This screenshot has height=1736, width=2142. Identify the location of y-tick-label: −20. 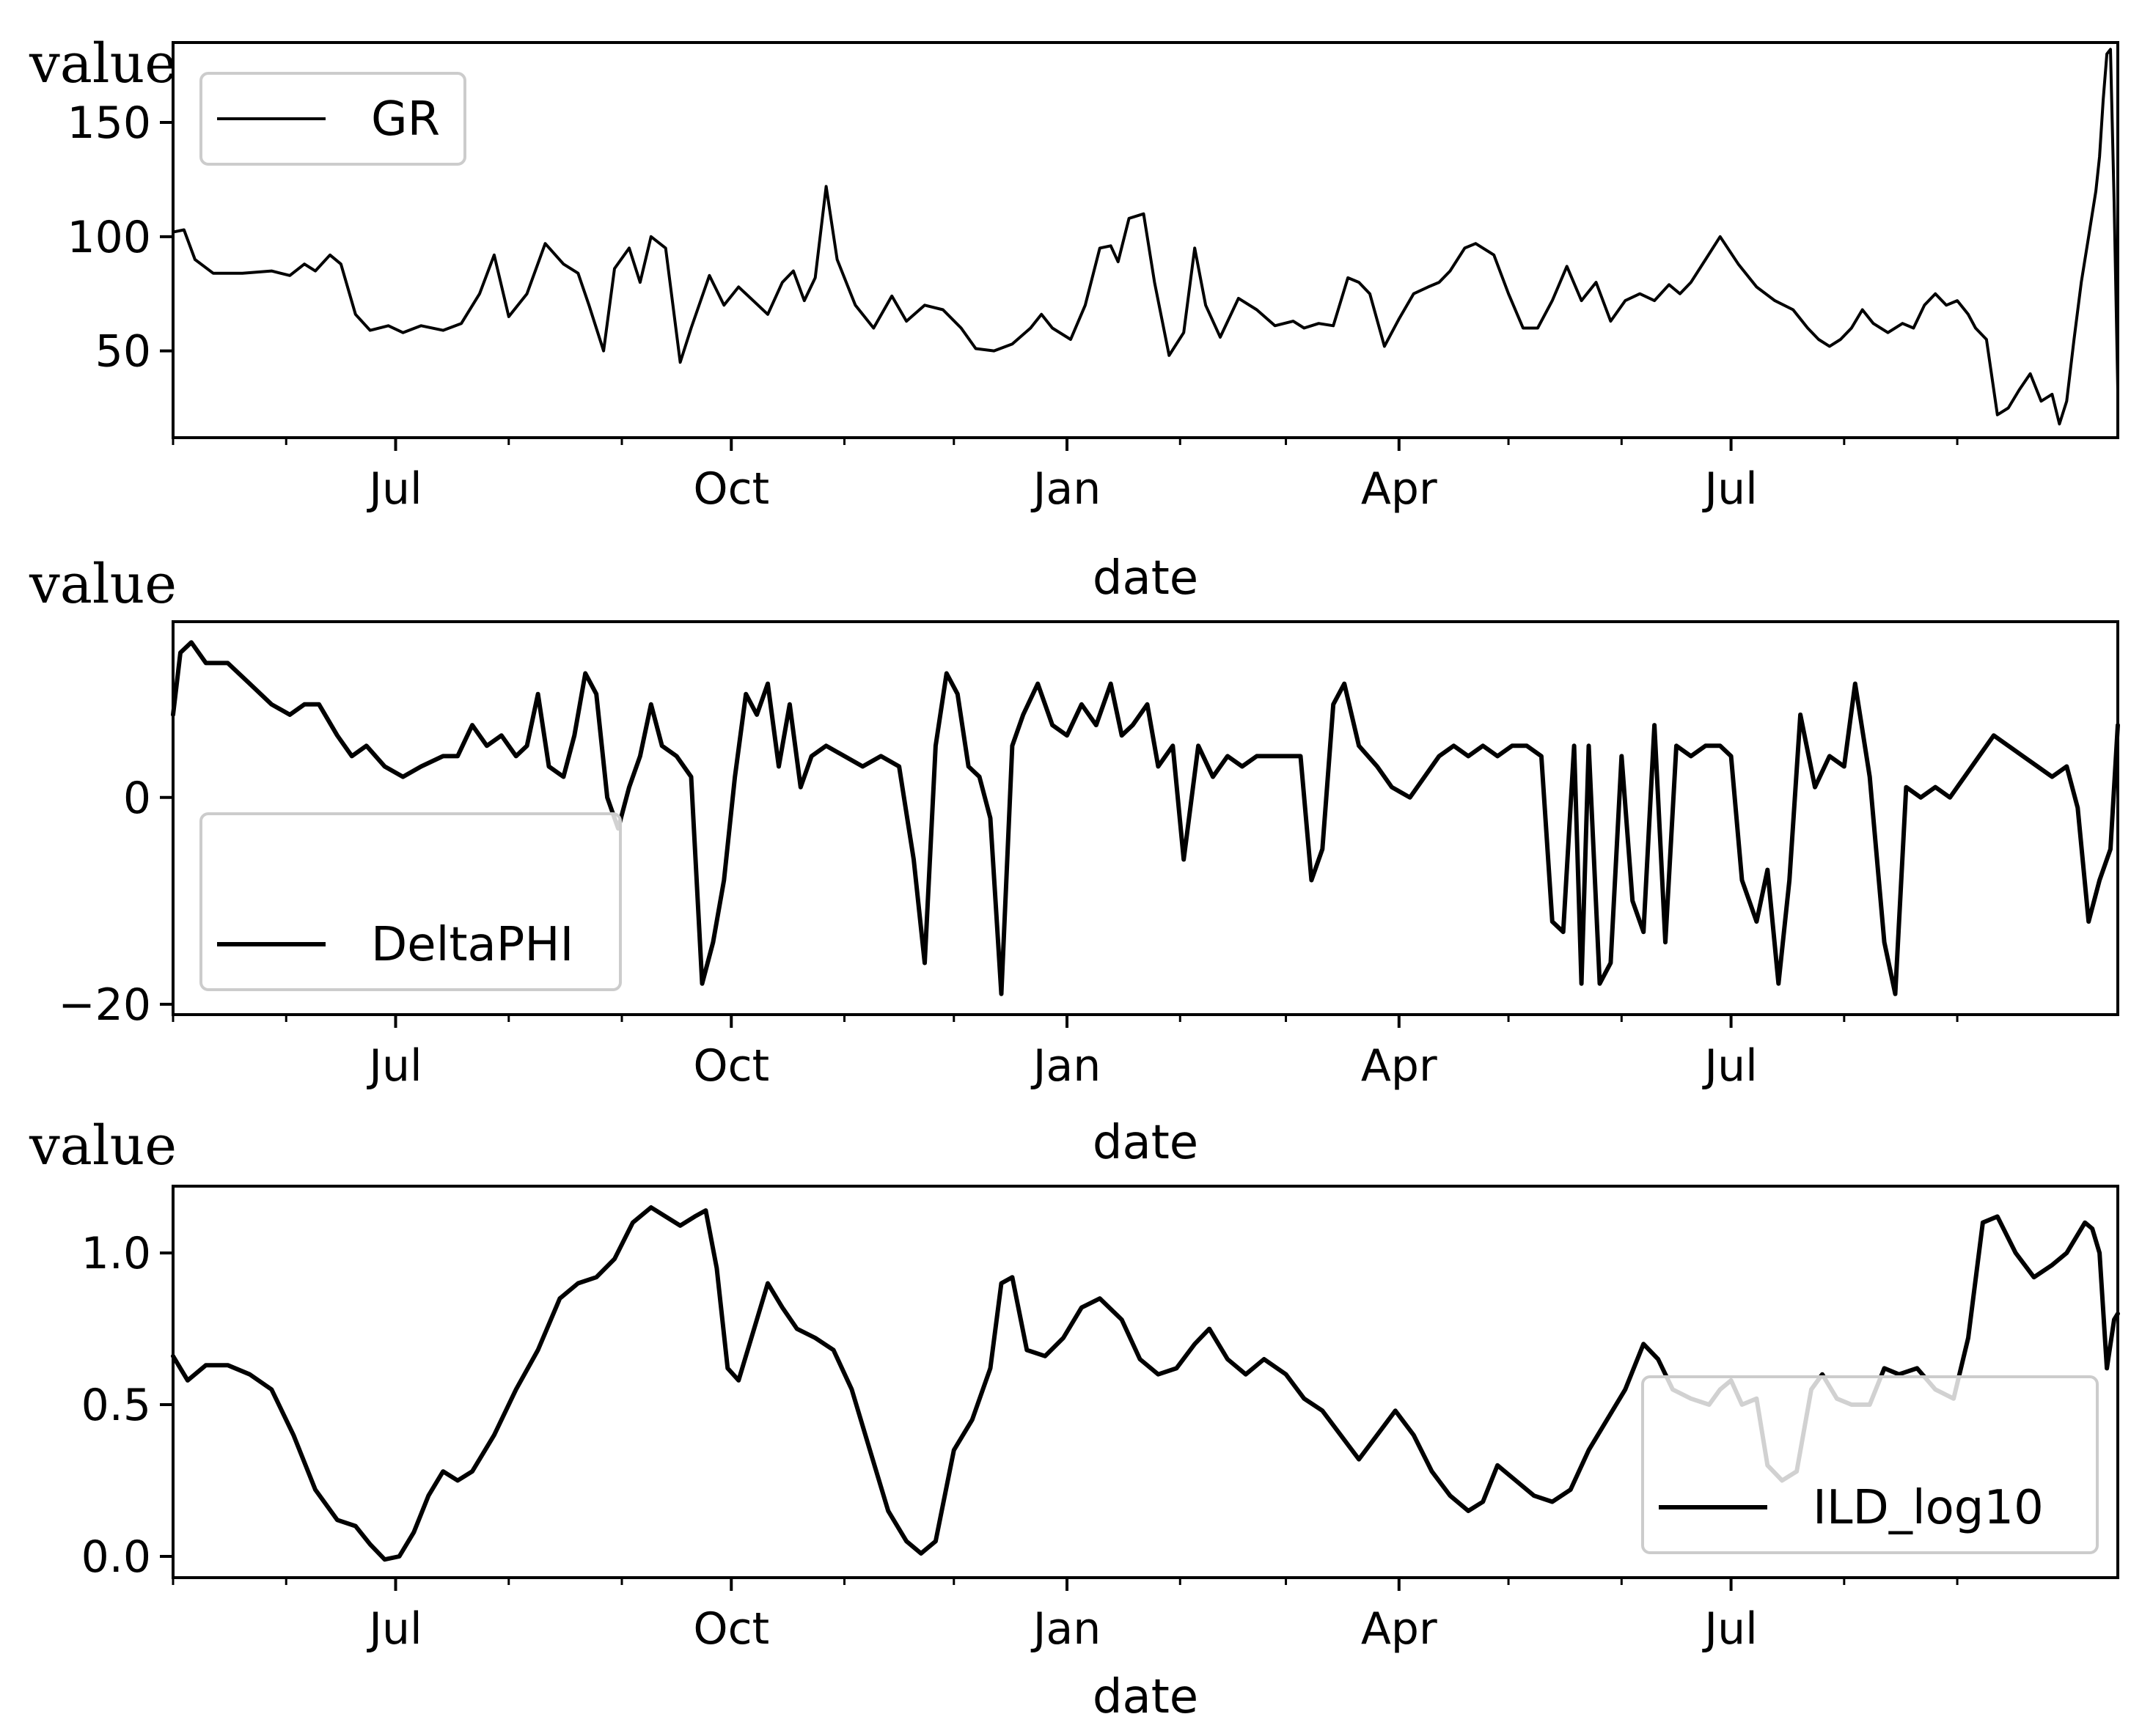
(104, 1005).